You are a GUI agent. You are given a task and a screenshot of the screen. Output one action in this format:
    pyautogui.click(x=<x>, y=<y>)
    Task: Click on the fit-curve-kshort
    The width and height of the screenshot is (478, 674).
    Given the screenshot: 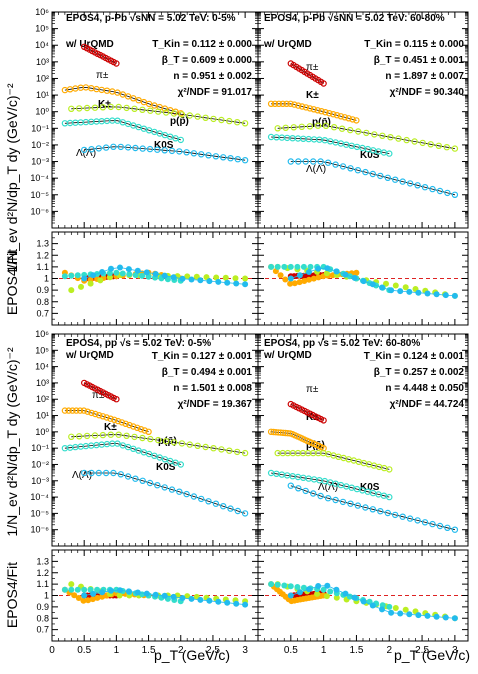 What is the action you would take?
    pyautogui.click(x=330, y=485)
    